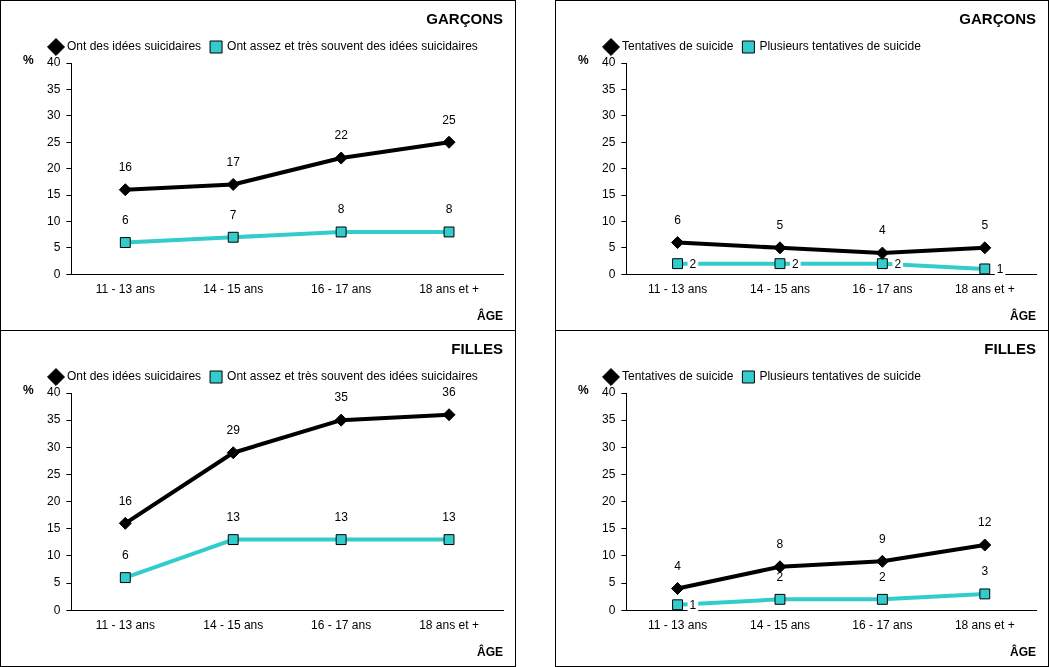 The width and height of the screenshot is (1049, 667). Describe the element at coordinates (449, 392) in the screenshot. I see `data-label: 36` at that location.